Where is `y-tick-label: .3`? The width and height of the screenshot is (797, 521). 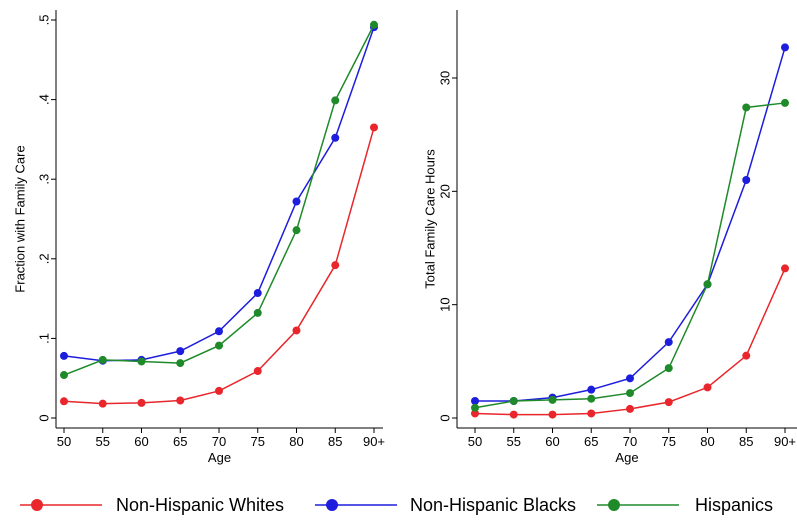
y-tick-label: .3 is located at coordinates (44, 179).